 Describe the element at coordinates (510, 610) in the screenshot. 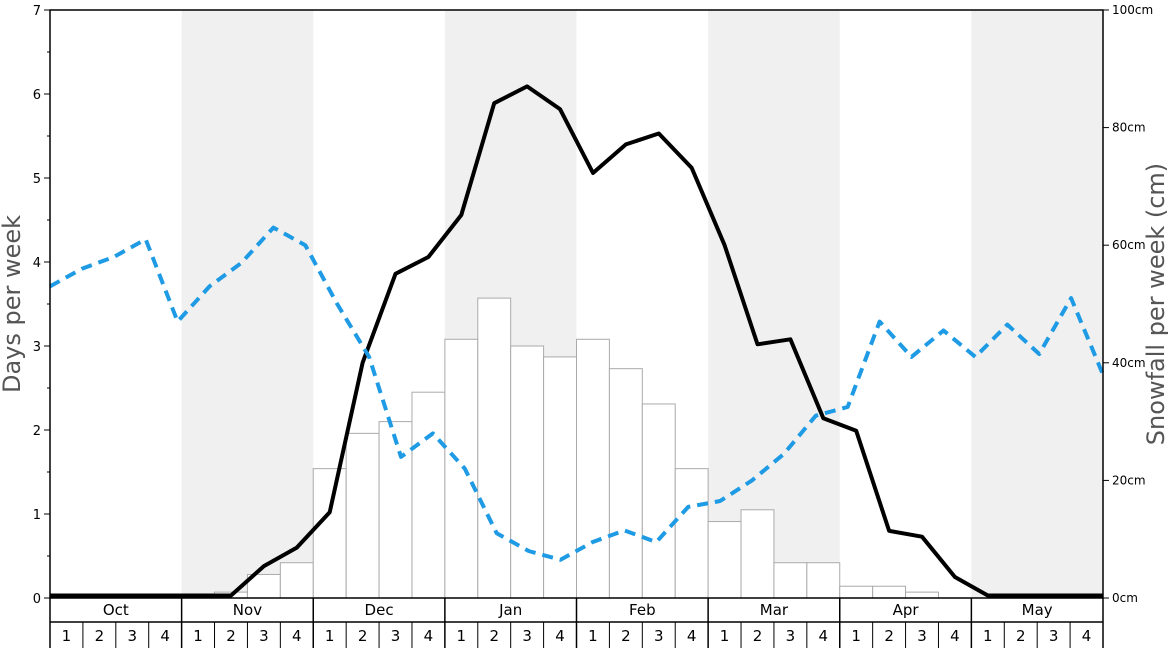

I see `month-label: Jan` at that location.